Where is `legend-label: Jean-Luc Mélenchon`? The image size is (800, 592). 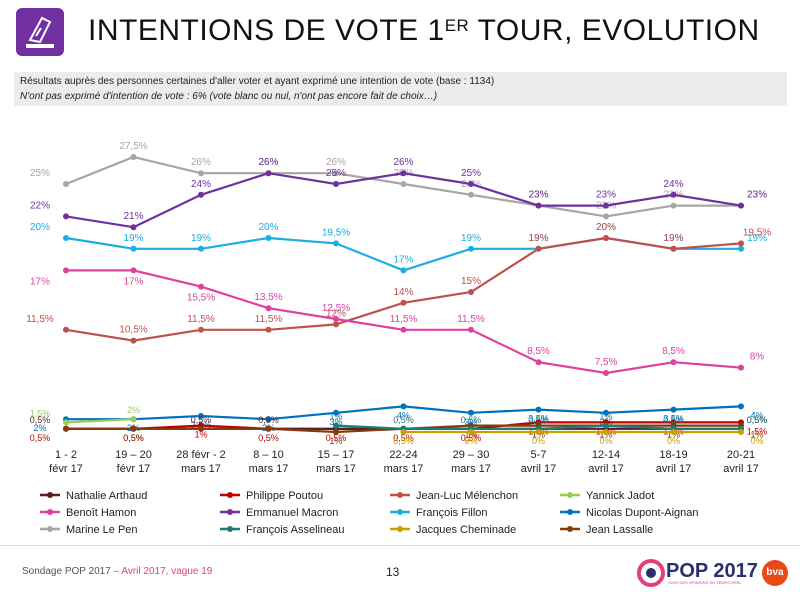
legend-label: Jean-Luc Mélenchon is located at coordinates (467, 496).